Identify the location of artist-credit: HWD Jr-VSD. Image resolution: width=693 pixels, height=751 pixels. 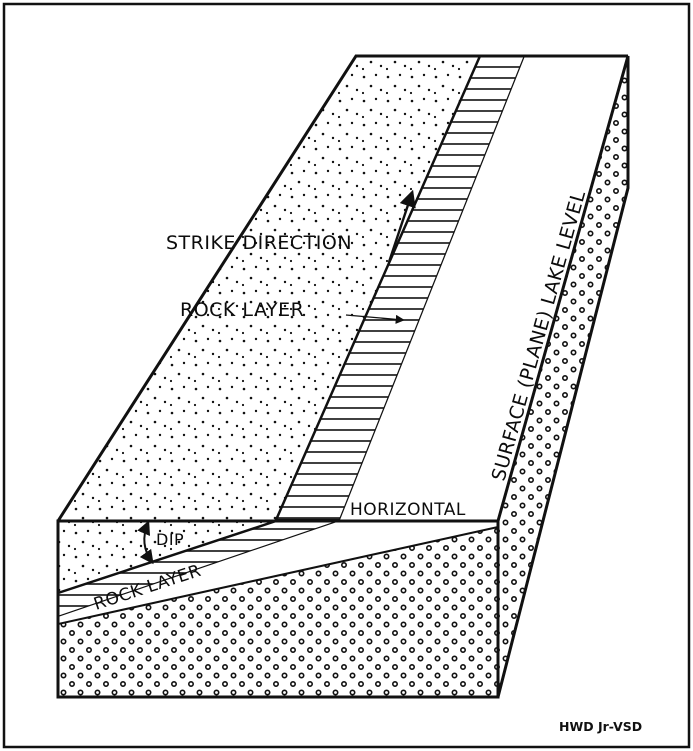
(601, 726).